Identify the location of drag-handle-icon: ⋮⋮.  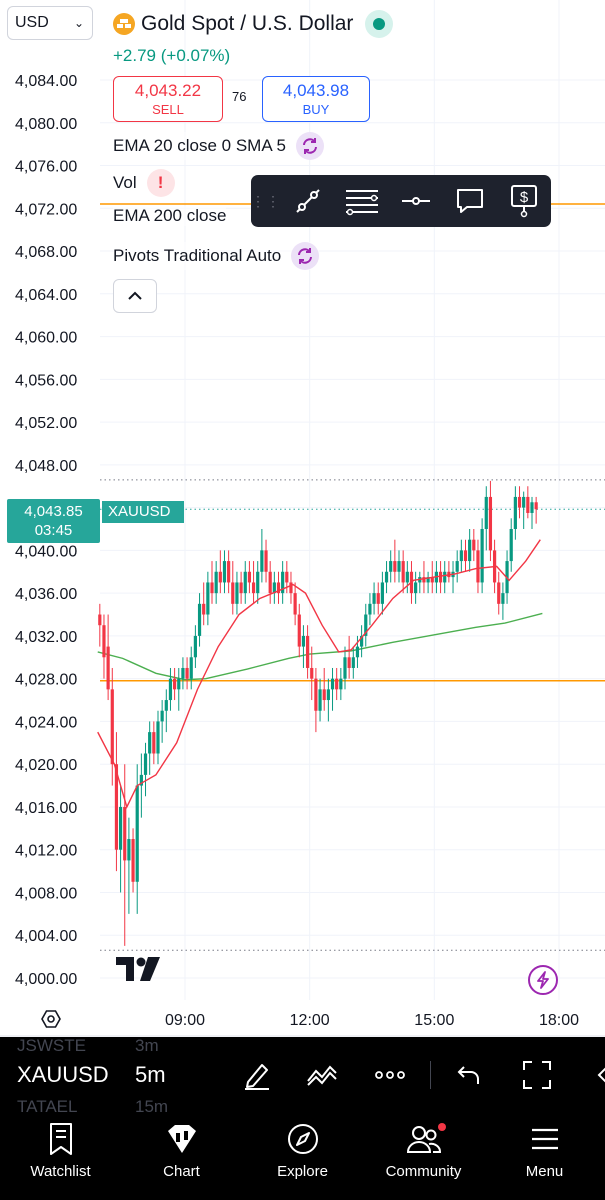
(266, 200).